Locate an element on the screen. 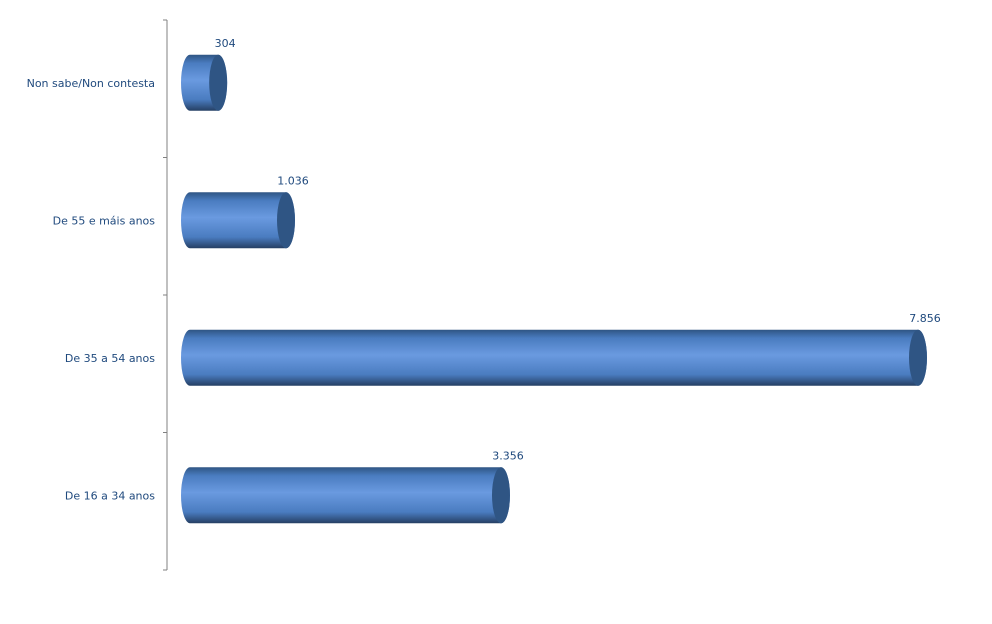  bar-group: De 16 a 34 anos 3.356 is located at coordinates (294, 486).